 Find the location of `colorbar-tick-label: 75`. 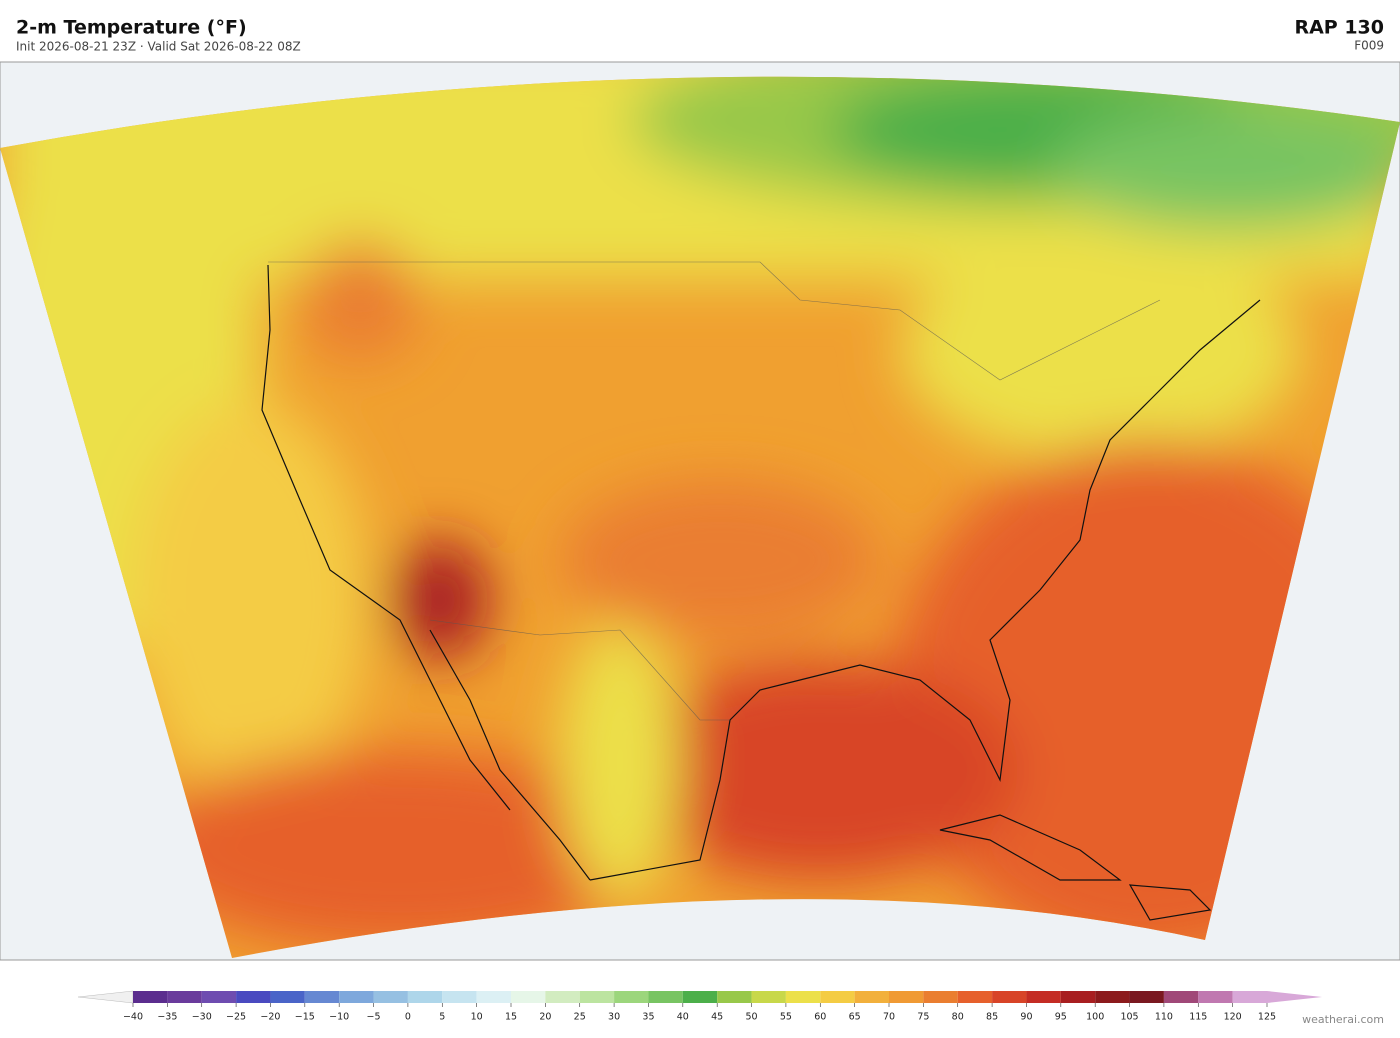

colorbar-tick-label: 75 is located at coordinates (923, 1017).